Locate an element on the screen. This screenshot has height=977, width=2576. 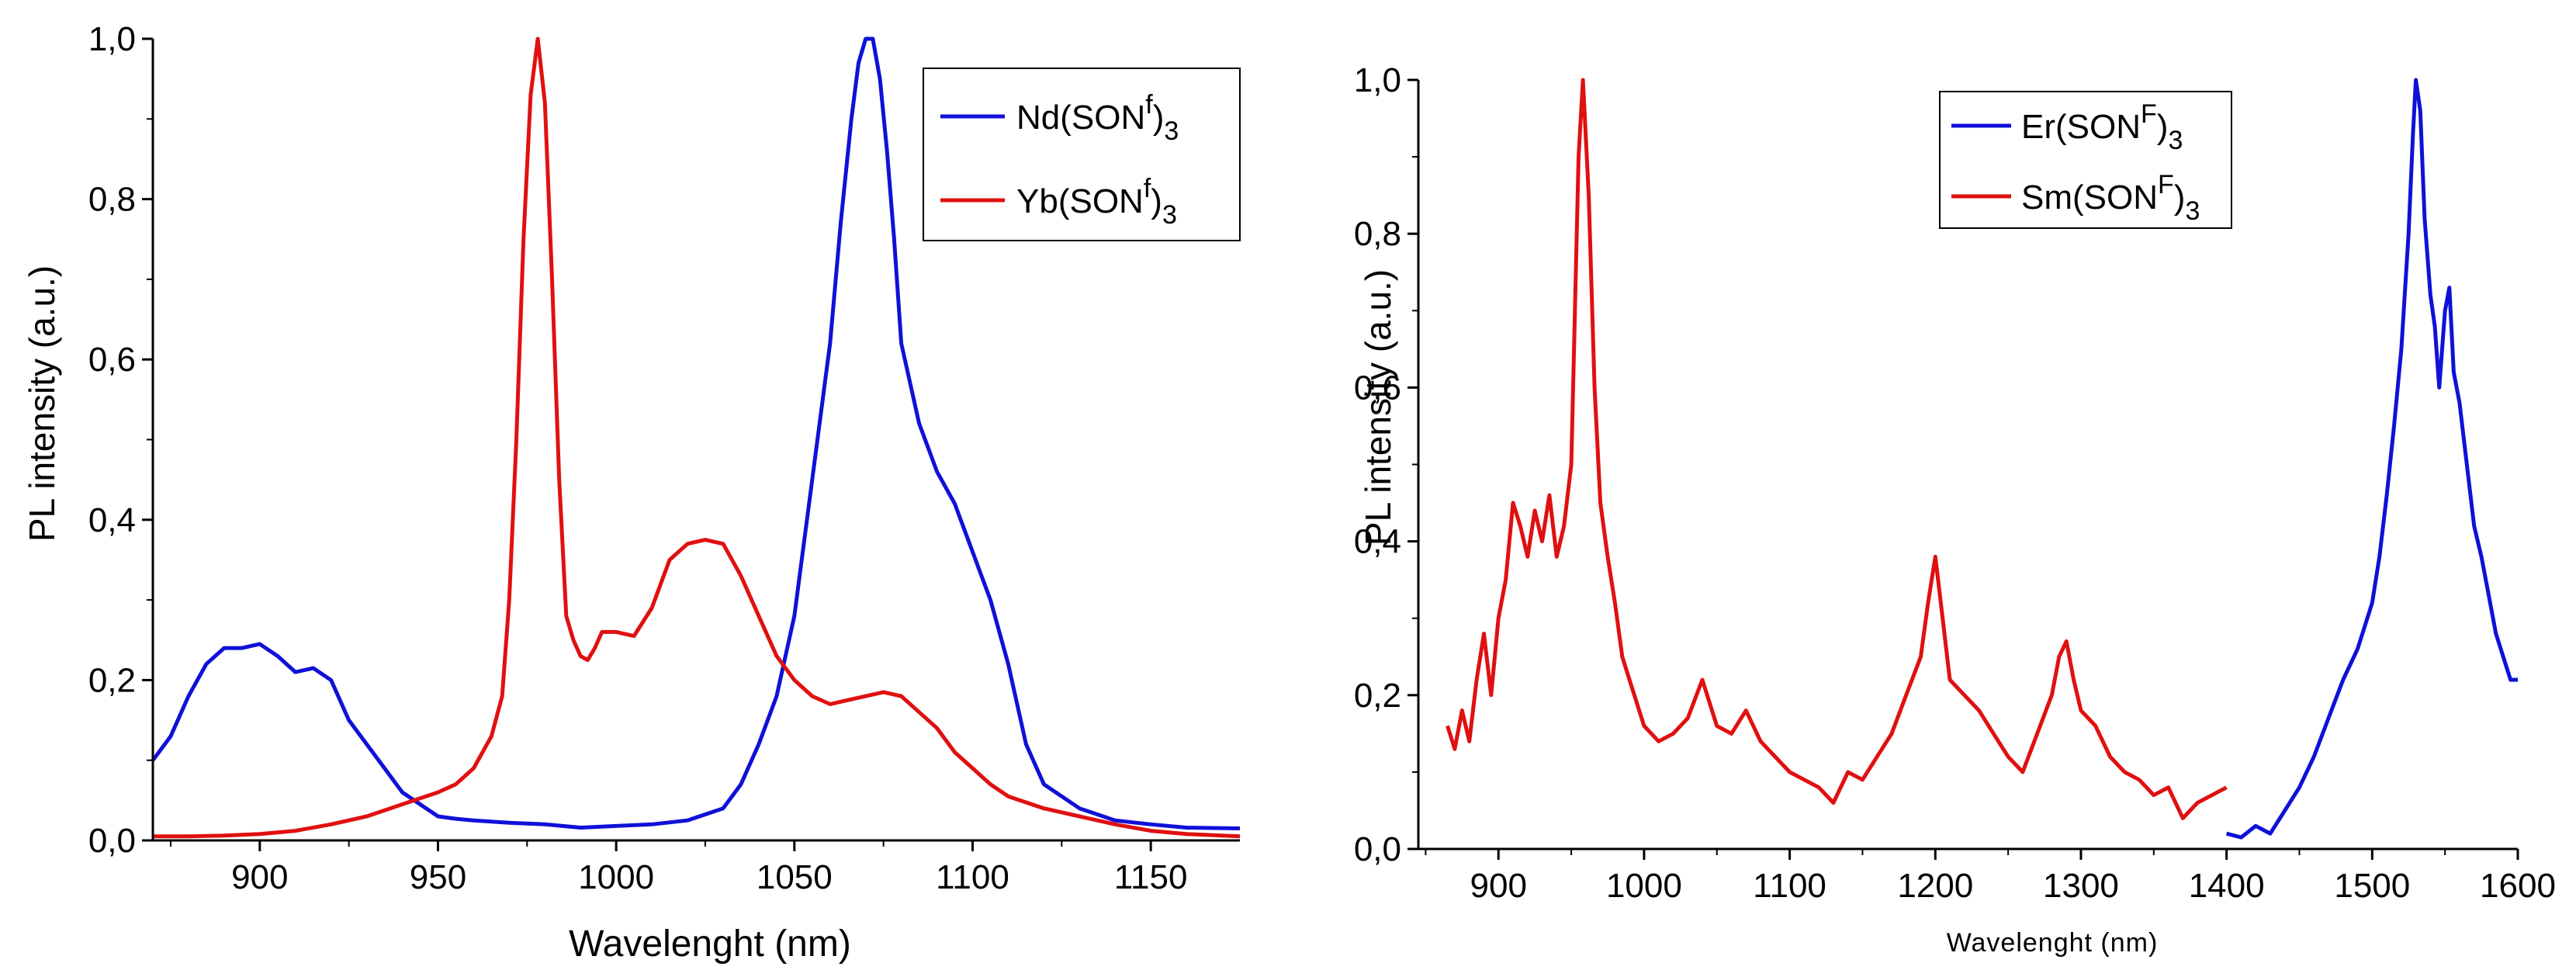
right-y-tick-label: 0,8 is located at coordinates (1377, 234).